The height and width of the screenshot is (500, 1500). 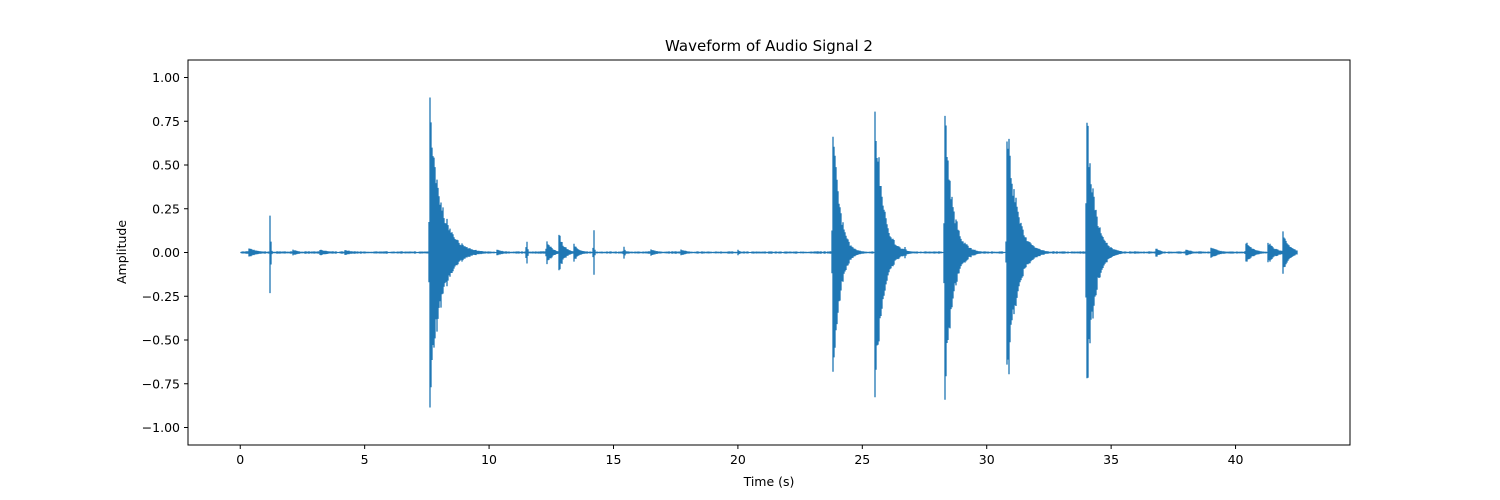 What do you see at coordinates (769, 481) in the screenshot?
I see `x-axis-label: Time (s)` at bounding box center [769, 481].